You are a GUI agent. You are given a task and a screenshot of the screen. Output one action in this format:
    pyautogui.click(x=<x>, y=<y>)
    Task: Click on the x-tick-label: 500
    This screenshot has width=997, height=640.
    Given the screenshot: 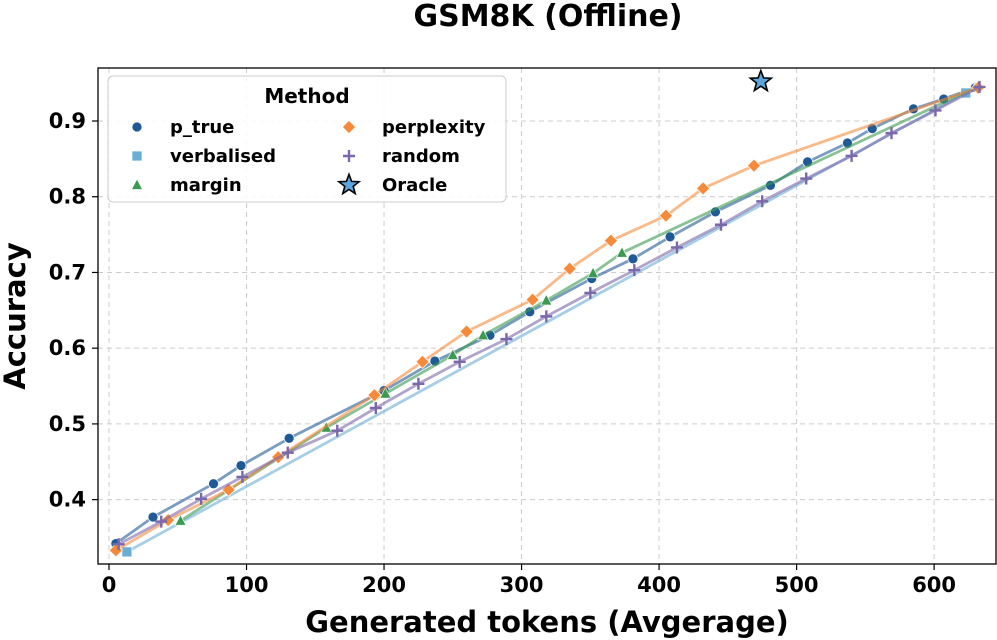 What is the action you would take?
    pyautogui.click(x=797, y=585)
    